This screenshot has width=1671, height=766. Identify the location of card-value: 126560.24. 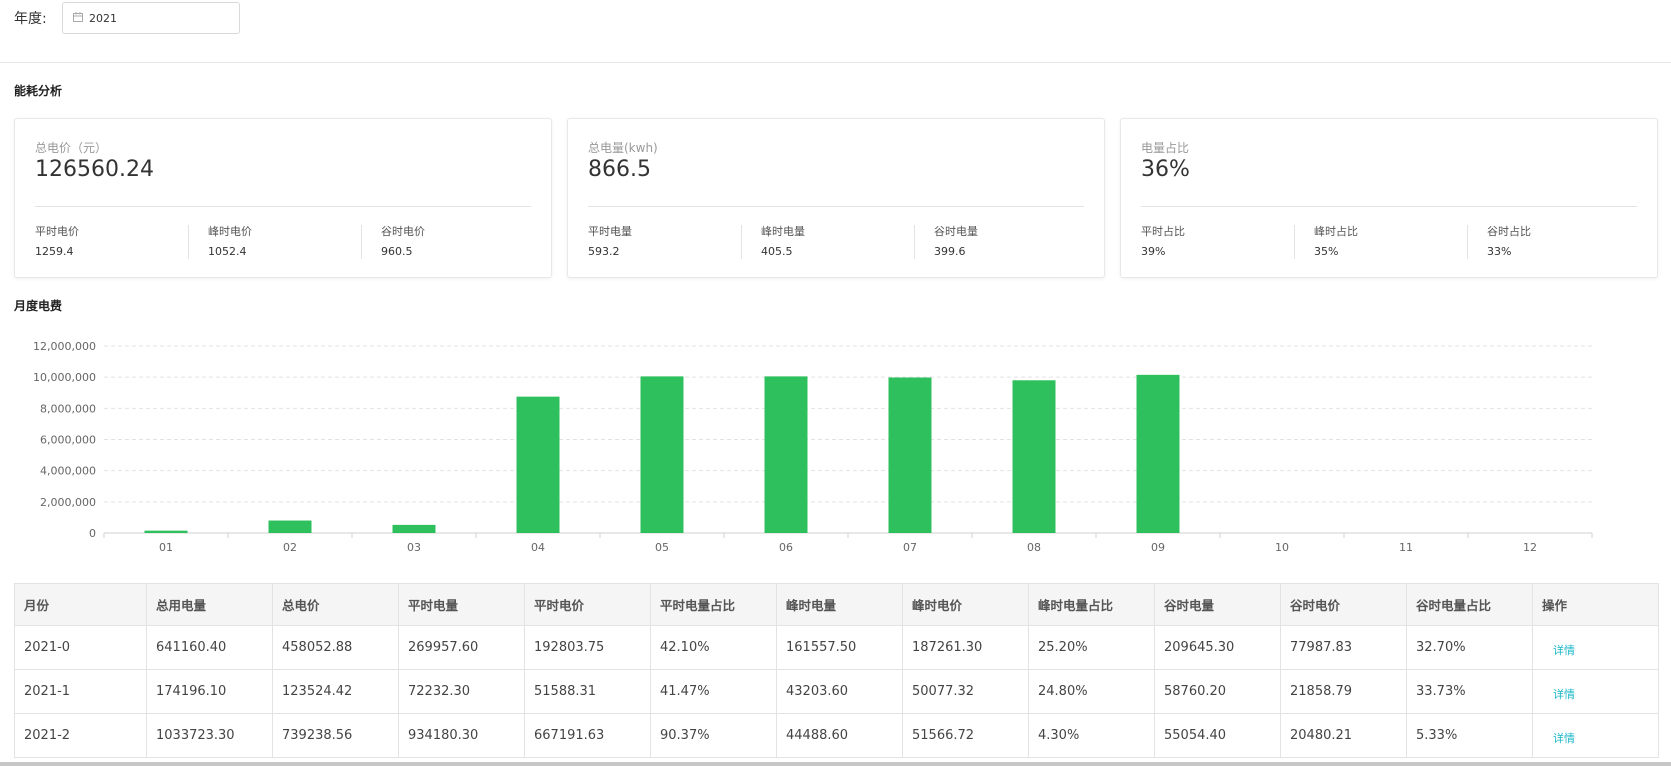
(94, 169).